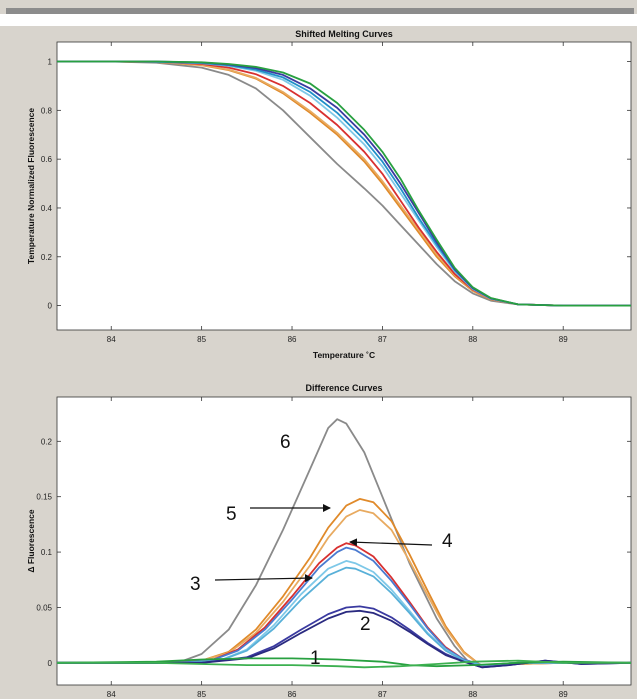  I want to click on annotation-label-4: 4, so click(447, 541).